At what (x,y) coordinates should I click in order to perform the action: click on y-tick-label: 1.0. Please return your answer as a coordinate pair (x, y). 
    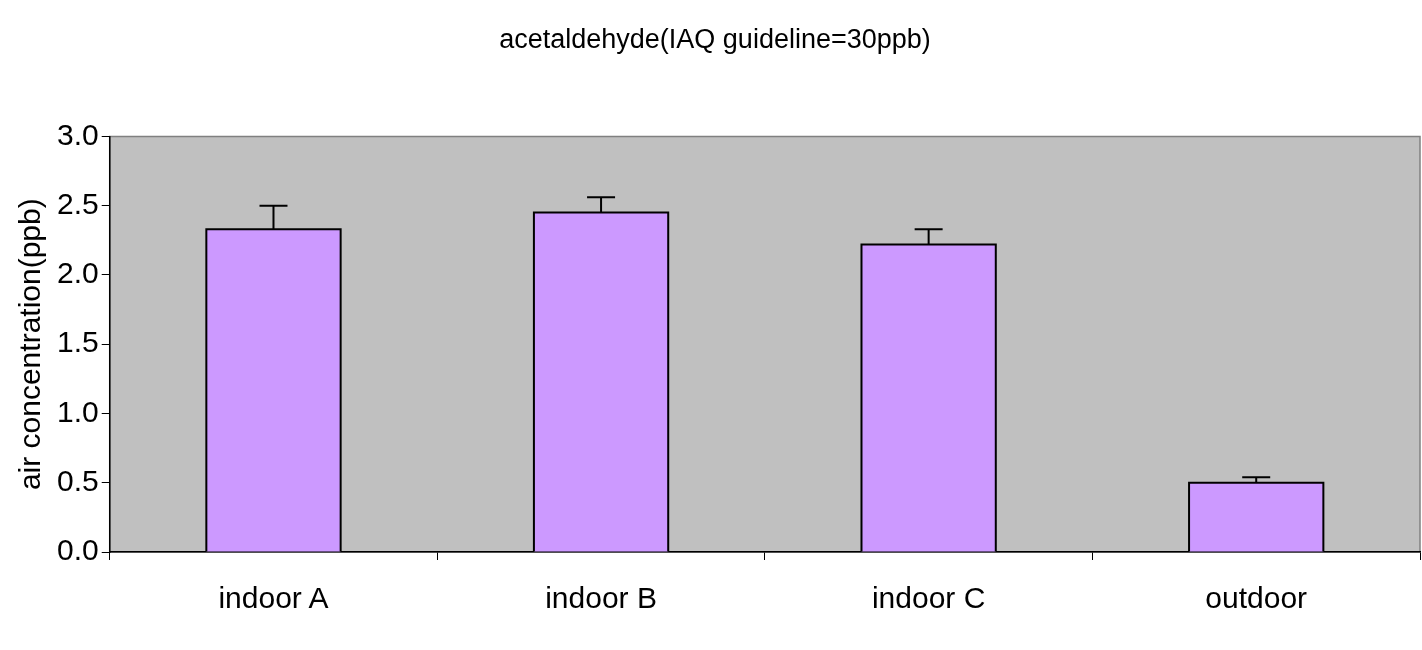
    Looking at the image, I should click on (77, 411).